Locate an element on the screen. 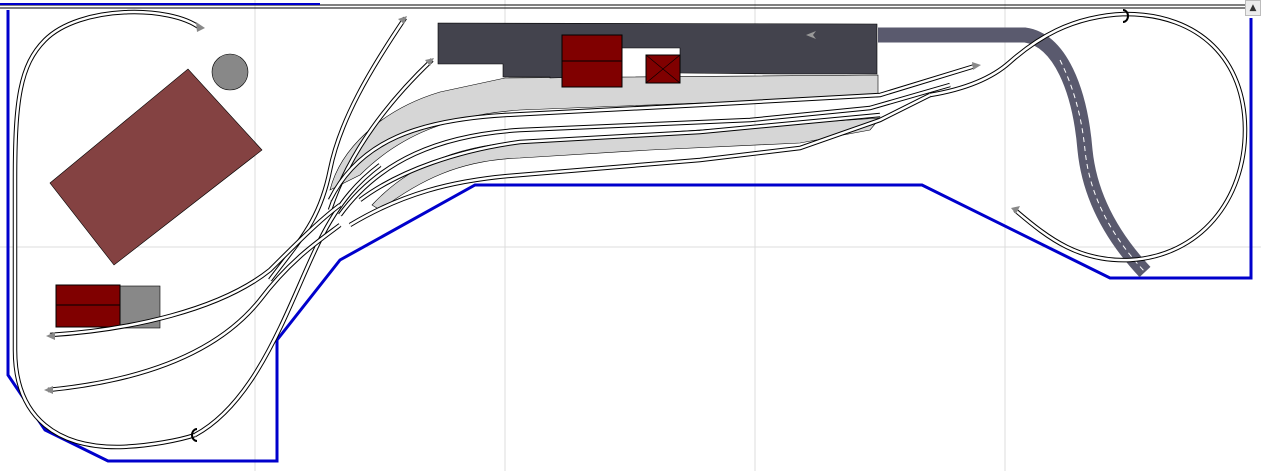 This screenshot has height=471, width=1261. scroll-up-button: ▲ is located at coordinates (1253, 8).